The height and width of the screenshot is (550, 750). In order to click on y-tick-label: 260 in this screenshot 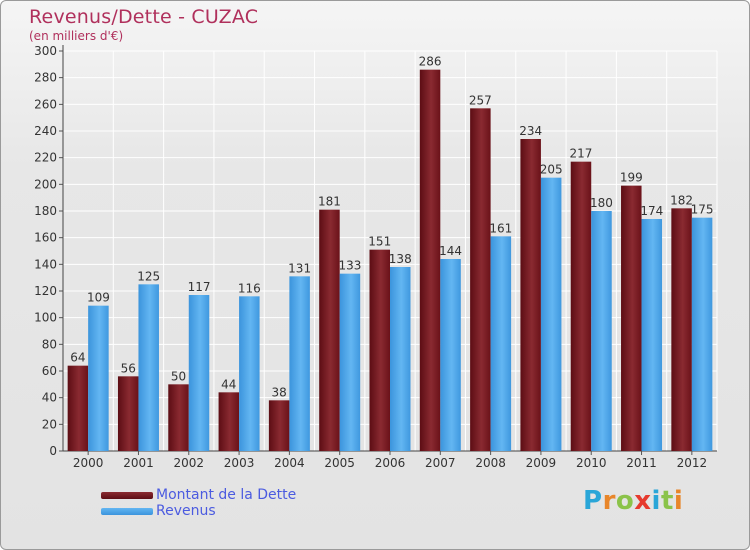, I will do `click(45, 104)`.